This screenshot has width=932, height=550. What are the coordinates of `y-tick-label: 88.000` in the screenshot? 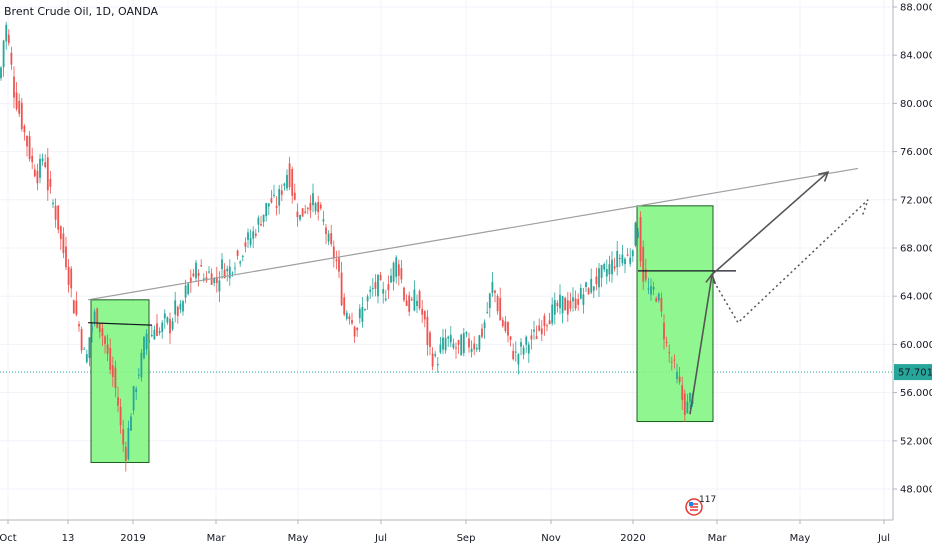 It's located at (916, 8).